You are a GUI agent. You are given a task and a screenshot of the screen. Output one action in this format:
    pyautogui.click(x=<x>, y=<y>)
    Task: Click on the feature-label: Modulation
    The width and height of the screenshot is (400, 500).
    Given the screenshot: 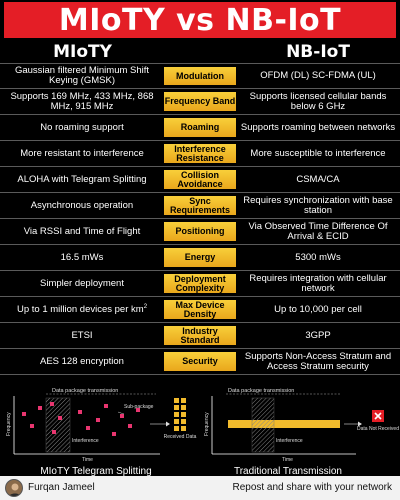 What is the action you would take?
    pyautogui.click(x=200, y=76)
    